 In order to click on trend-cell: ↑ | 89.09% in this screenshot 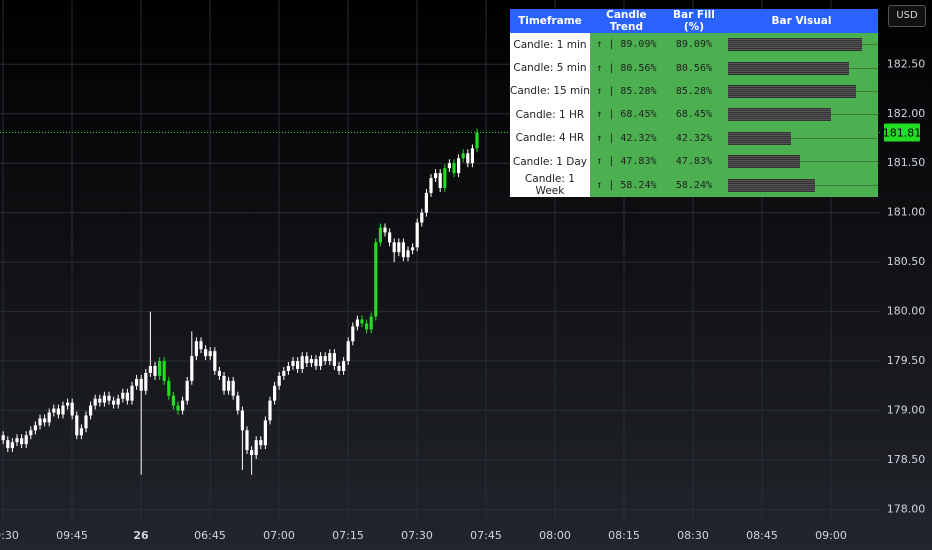, I will do `click(626, 45)`.